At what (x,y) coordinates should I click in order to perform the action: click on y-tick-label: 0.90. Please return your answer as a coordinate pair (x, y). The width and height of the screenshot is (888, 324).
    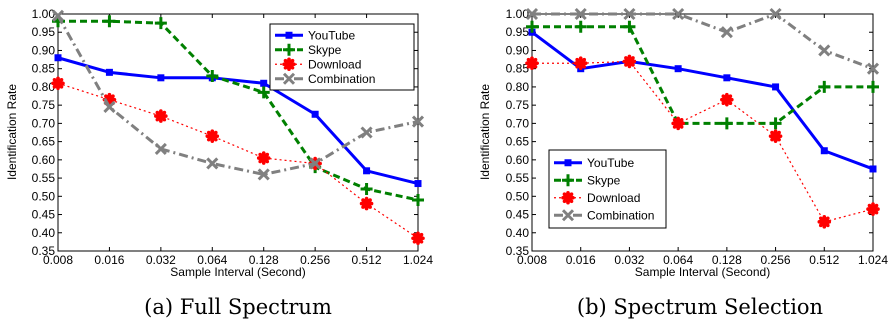
    Looking at the image, I should click on (44, 50).